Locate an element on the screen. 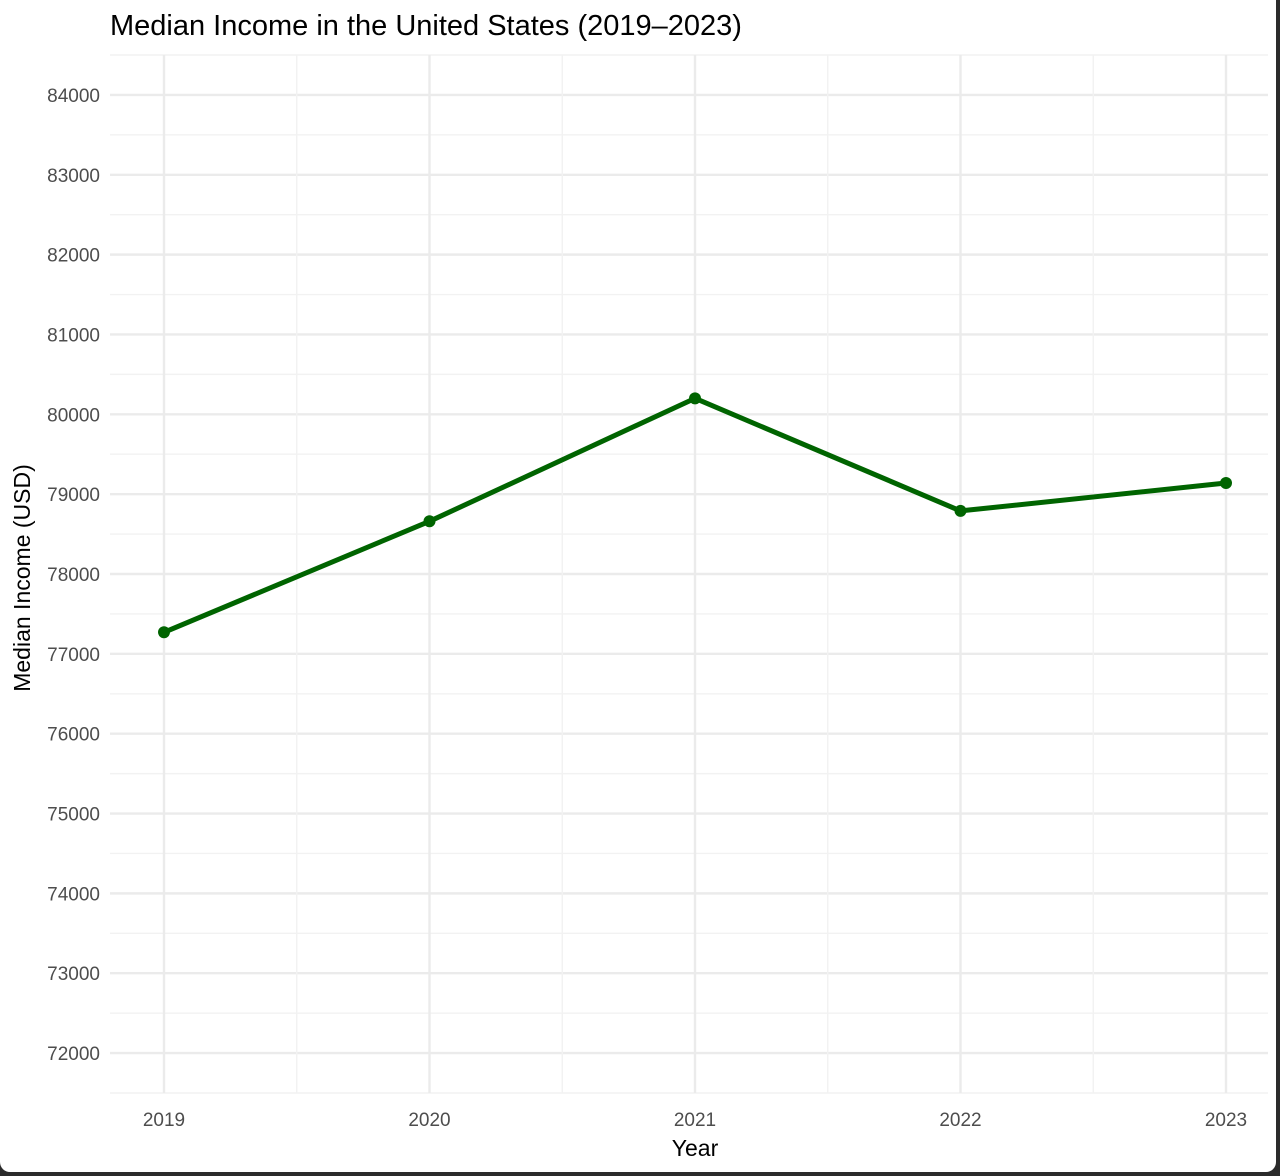 The width and height of the screenshot is (1280, 1176). y-tick-label: 75000 is located at coordinates (73, 815).